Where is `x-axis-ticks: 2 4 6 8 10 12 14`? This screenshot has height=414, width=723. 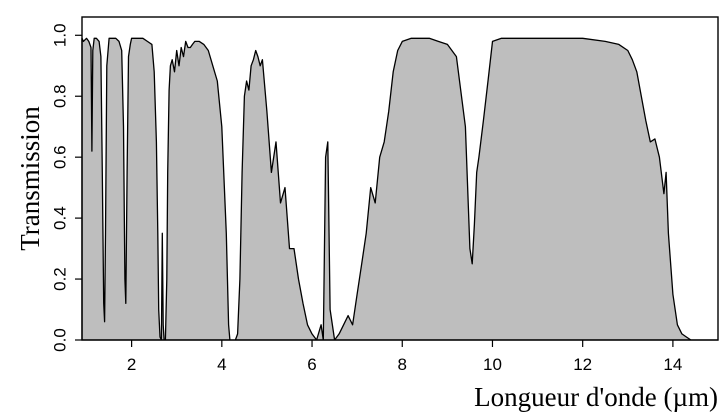 x-axis-ticks: 2 4 6 8 10 12 14 is located at coordinates (404, 357).